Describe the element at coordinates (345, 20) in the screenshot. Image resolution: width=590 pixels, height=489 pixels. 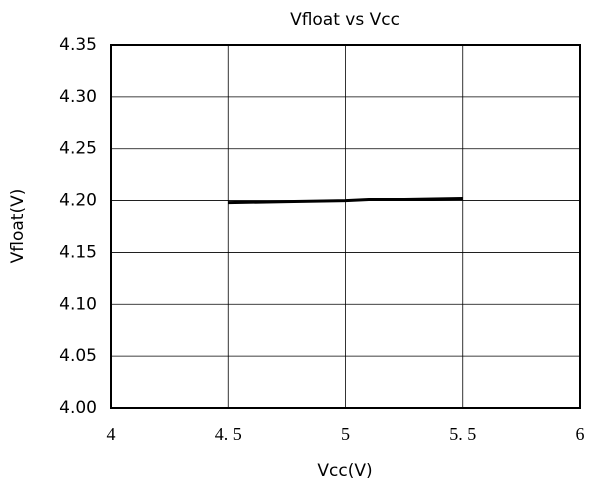
I see `chart-title: Vfloat vs Vcc` at that location.